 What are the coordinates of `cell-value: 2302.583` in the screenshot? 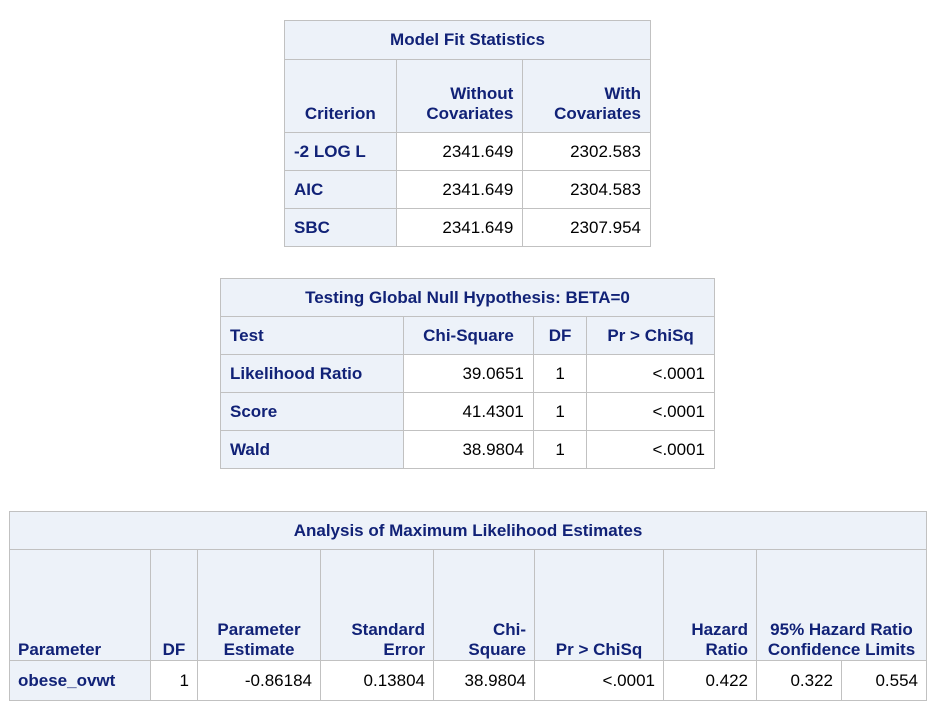 It's located at (586, 151).